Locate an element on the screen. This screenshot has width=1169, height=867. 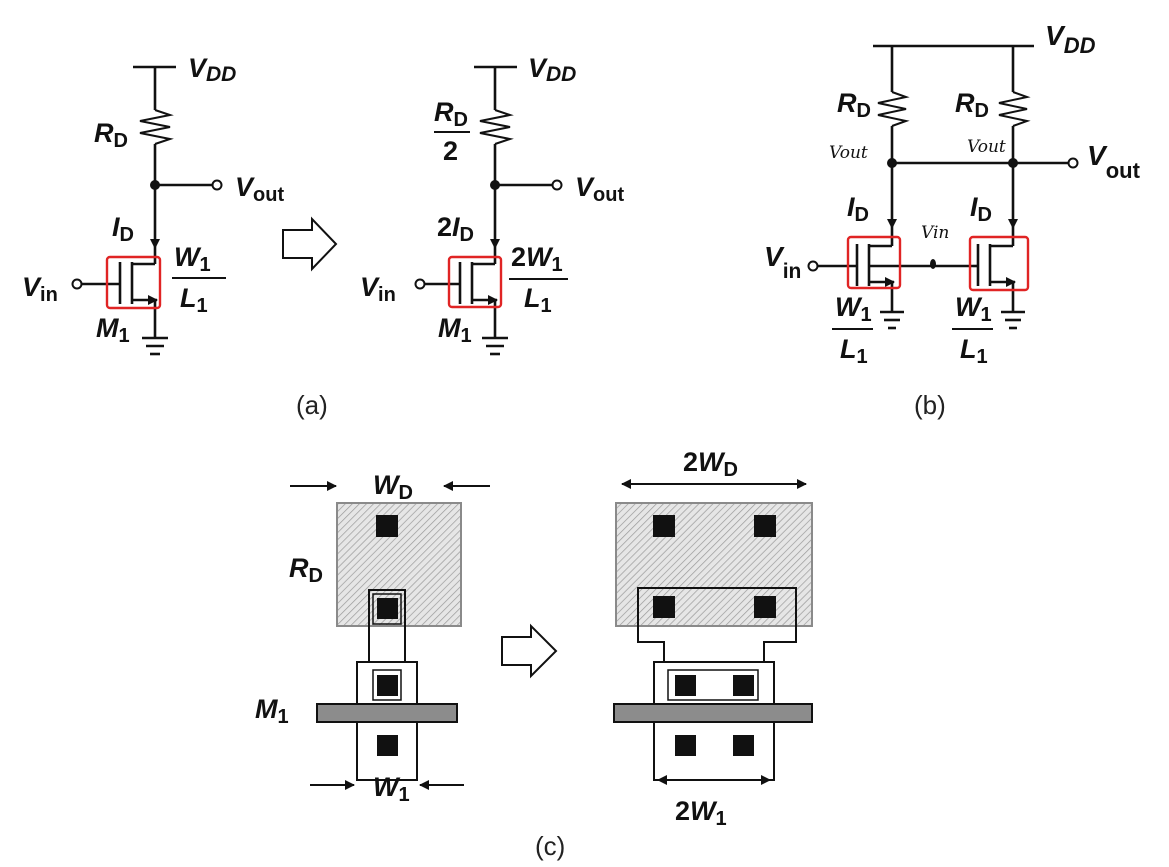
m1-left-transistor is located at coordinates (856, 270).